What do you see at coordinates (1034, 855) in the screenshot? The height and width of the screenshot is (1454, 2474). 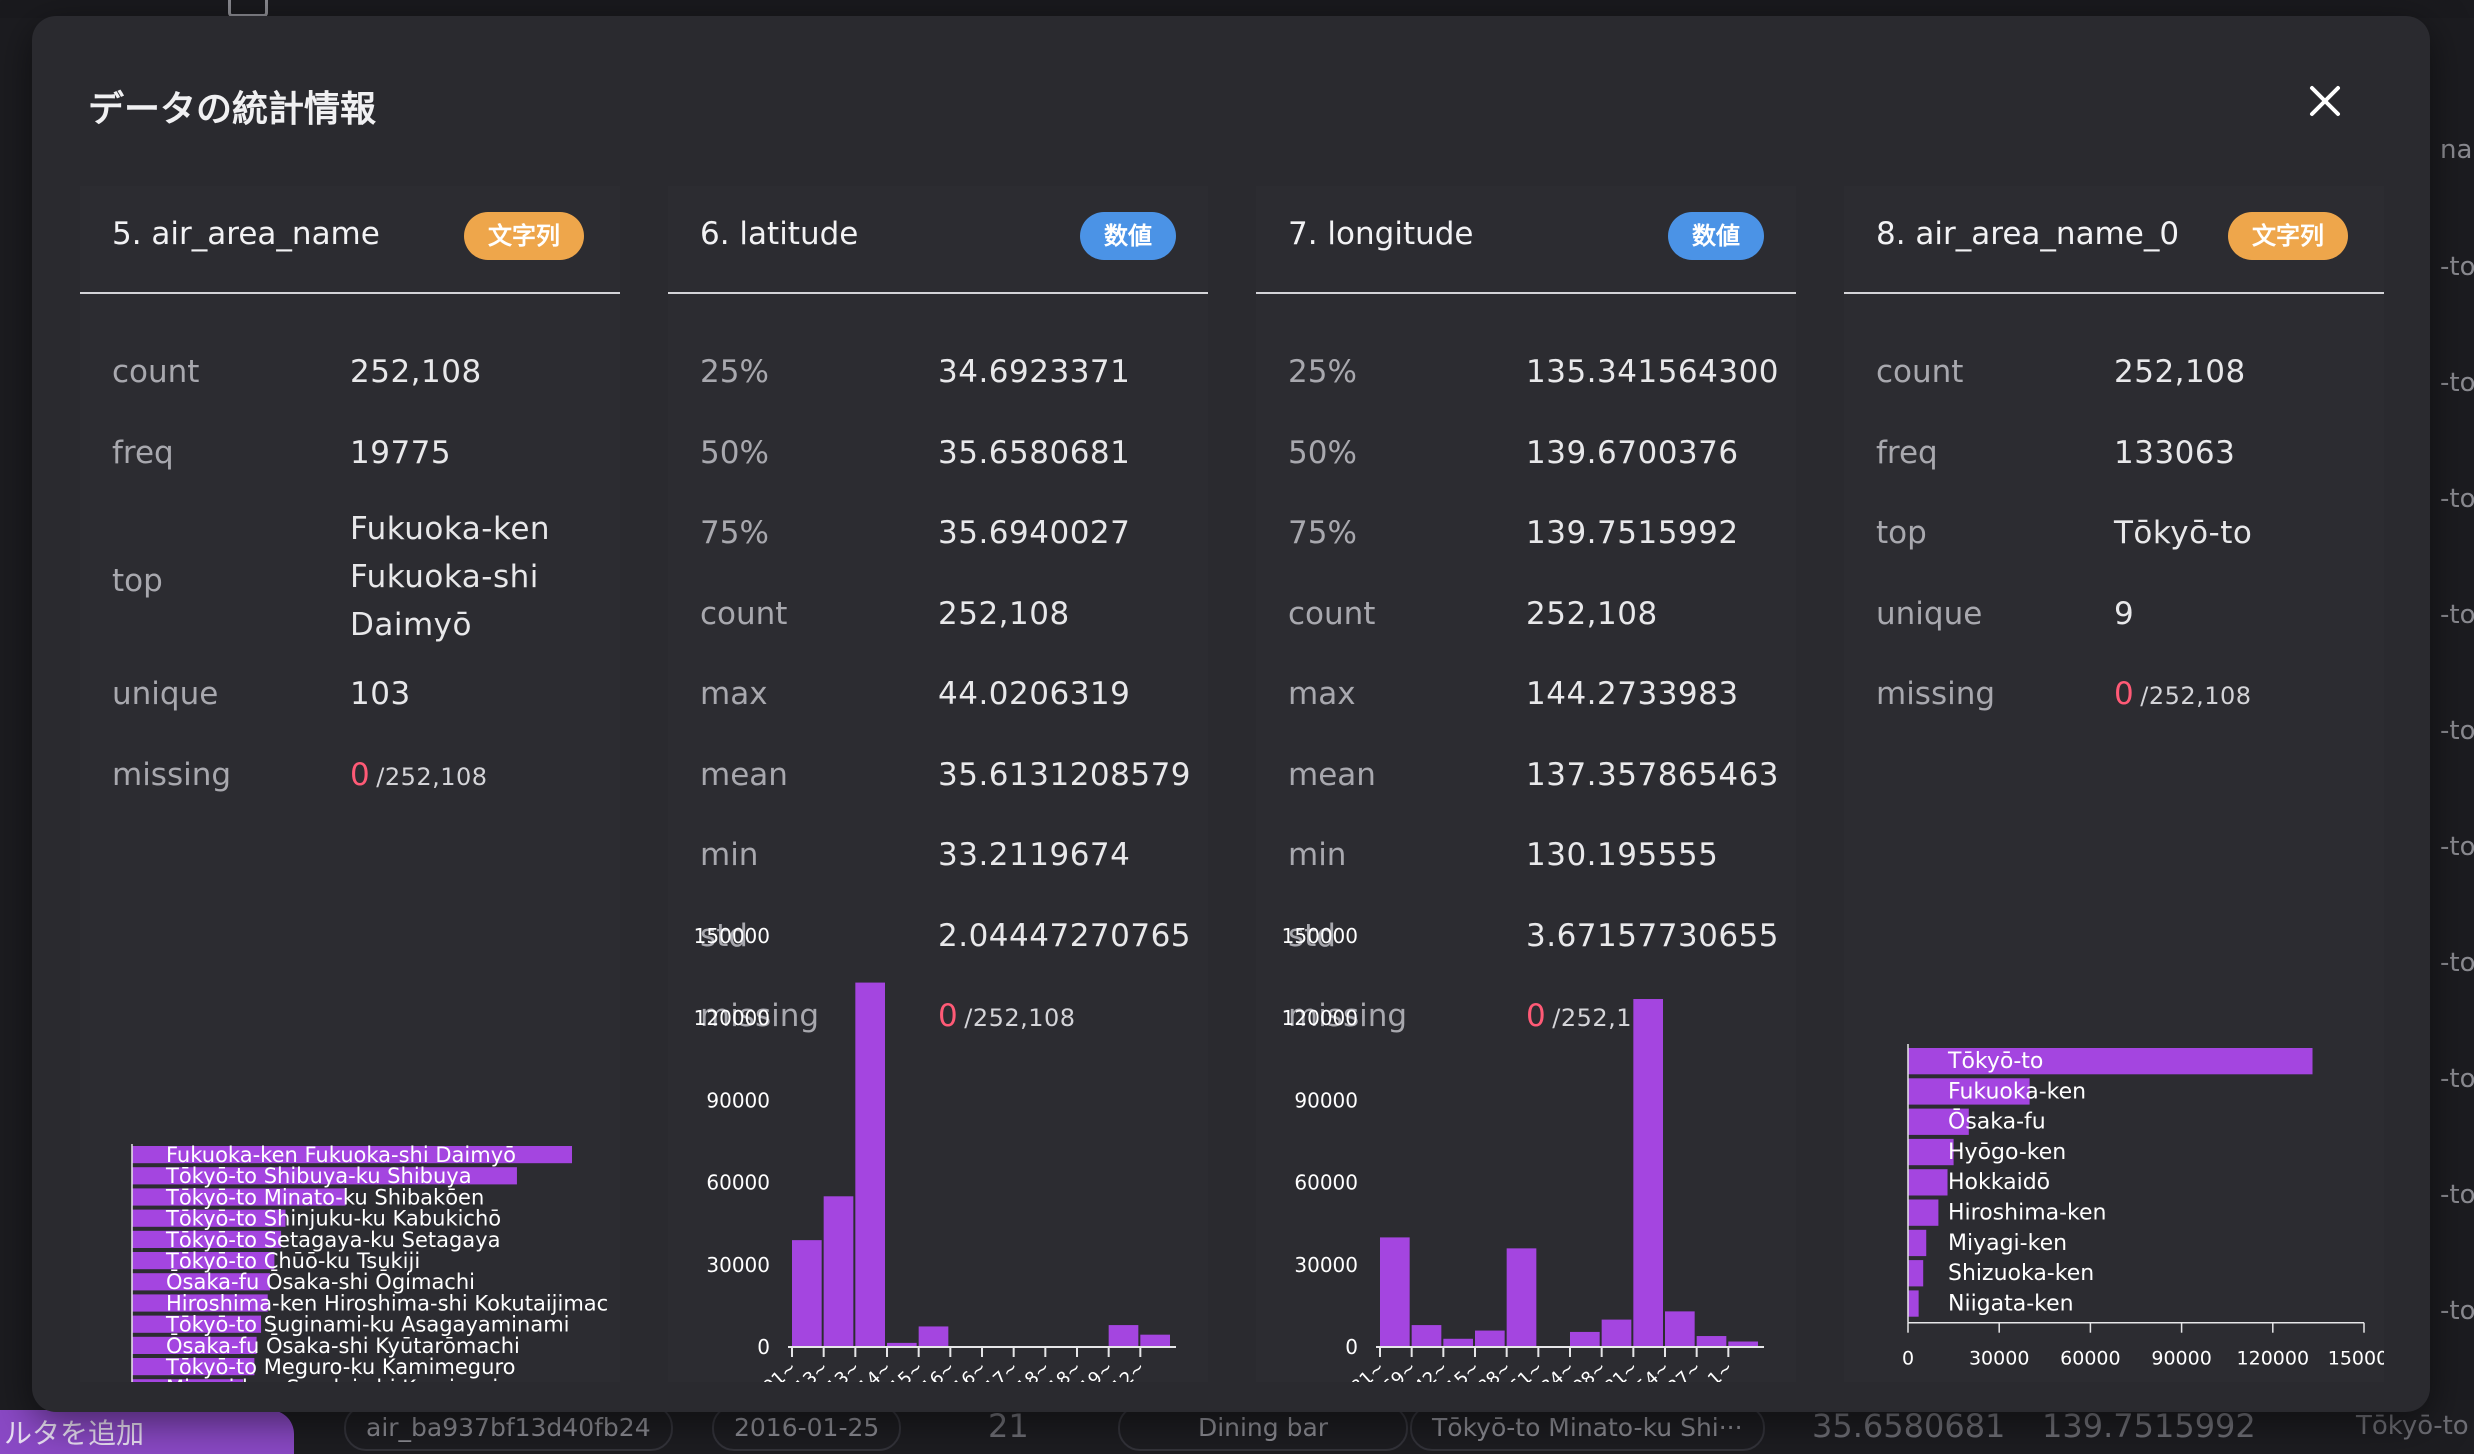 I see `stat-value: 33.2119674` at bounding box center [1034, 855].